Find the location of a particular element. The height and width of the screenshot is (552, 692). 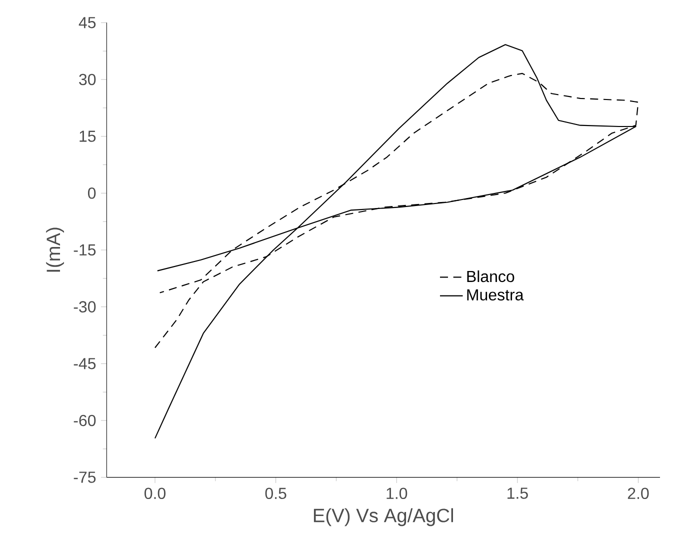

y-tick-label: -45 is located at coordinates (85, 364).